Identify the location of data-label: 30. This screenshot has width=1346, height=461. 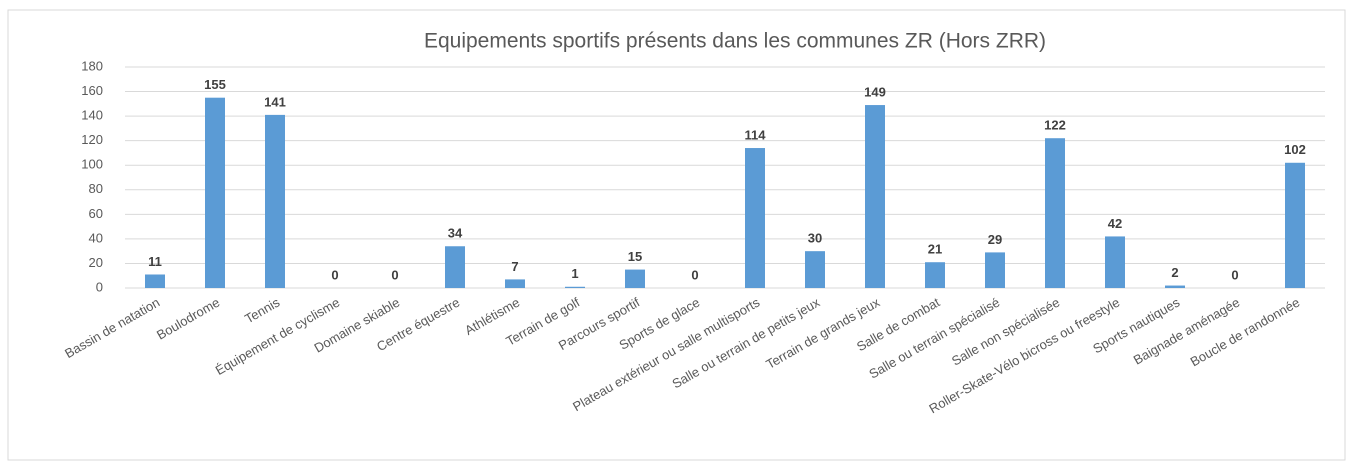
(815, 238).